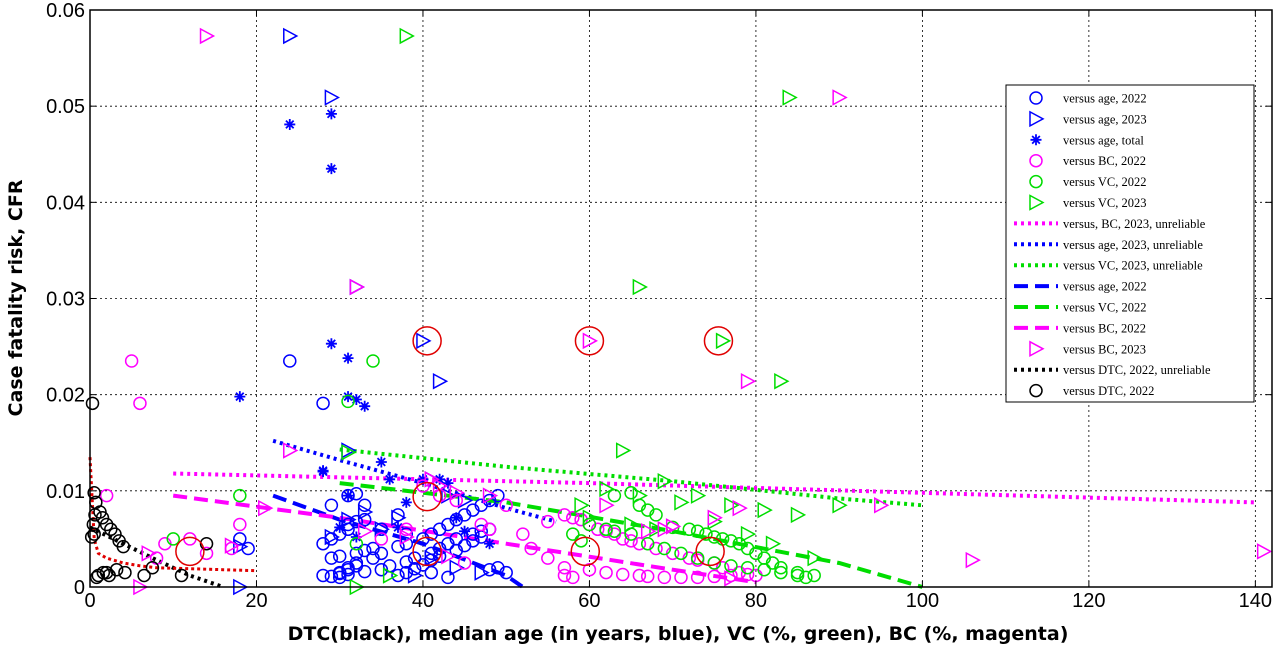  Describe the element at coordinates (1036, 98) in the screenshot. I see `legend-marker-versus-age-2022` at that location.